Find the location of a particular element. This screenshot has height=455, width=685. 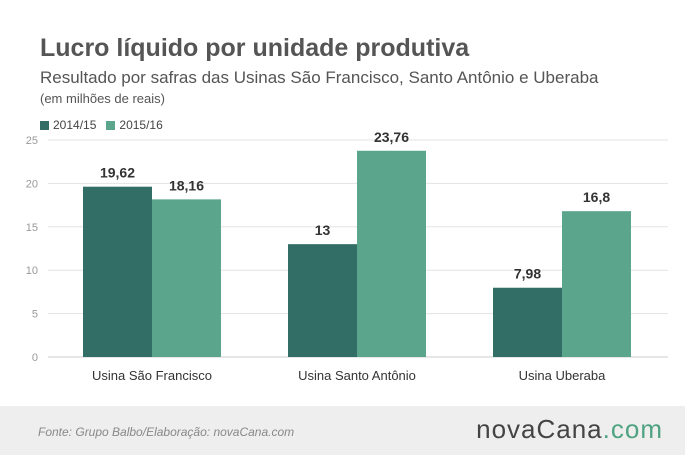

y-tick-label-25: 25 is located at coordinates (32, 141).